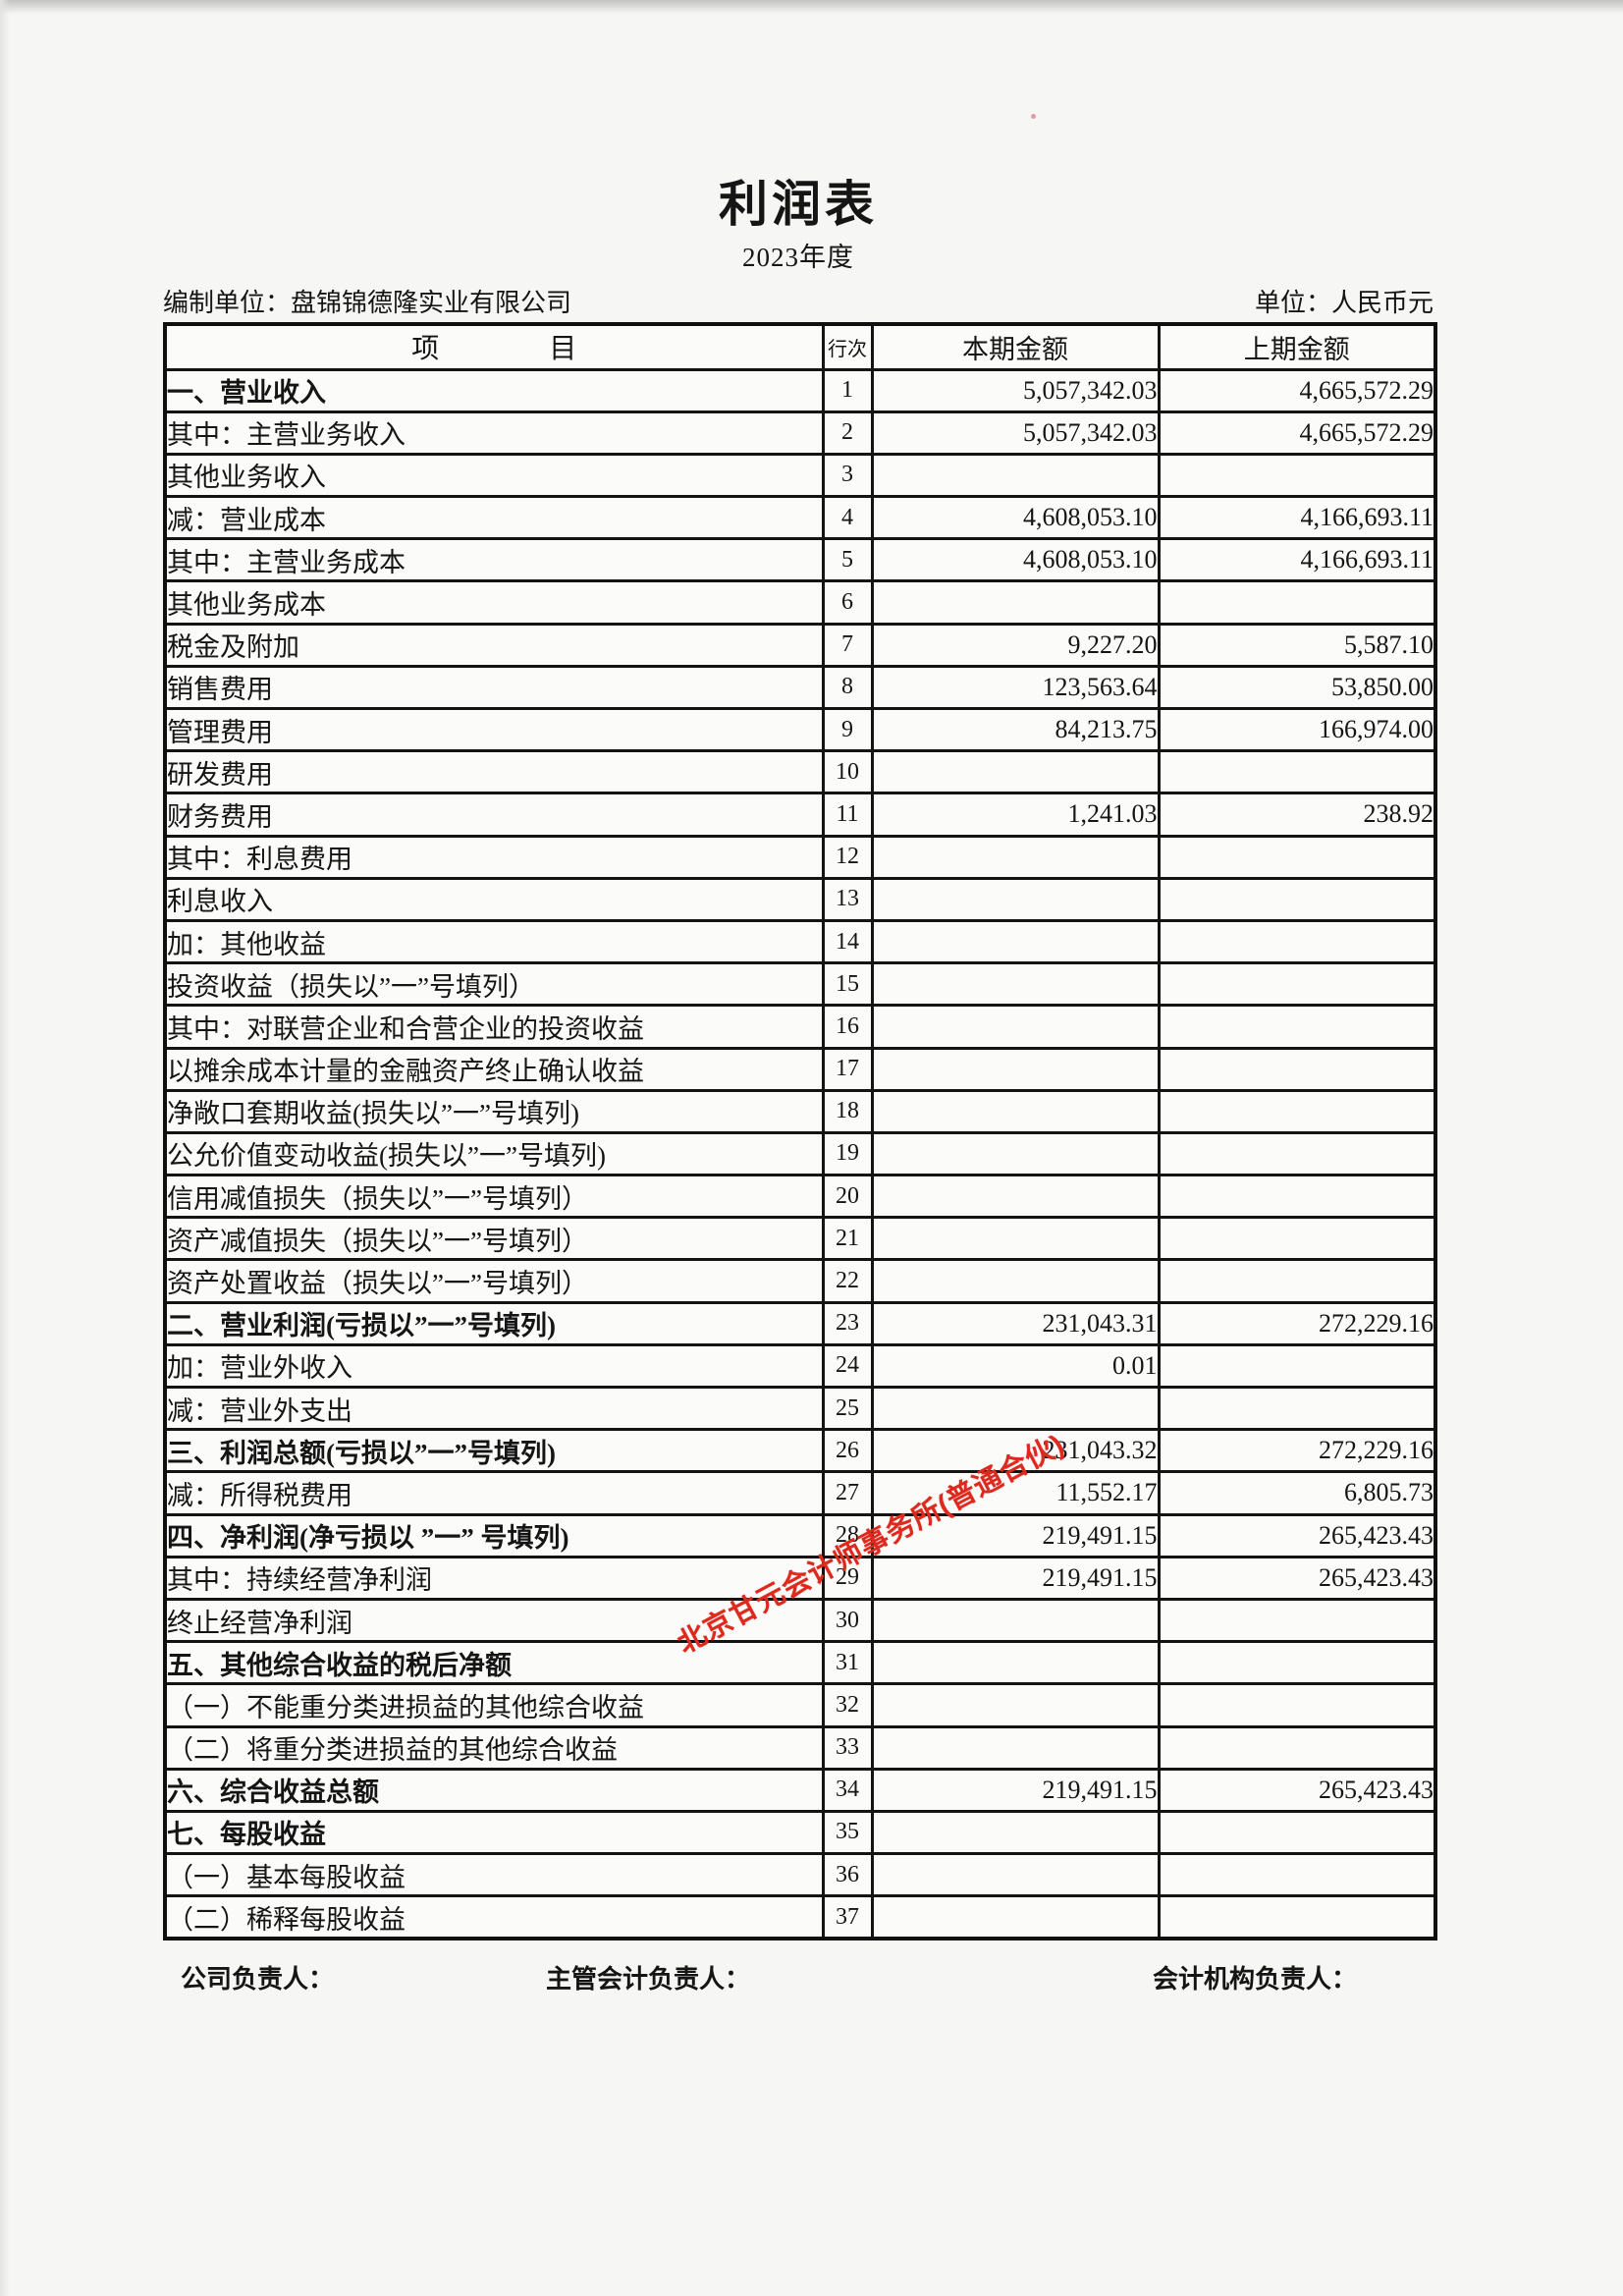 The image size is (1623, 2296). I want to click on line-no-cell: 13, so click(847, 899).